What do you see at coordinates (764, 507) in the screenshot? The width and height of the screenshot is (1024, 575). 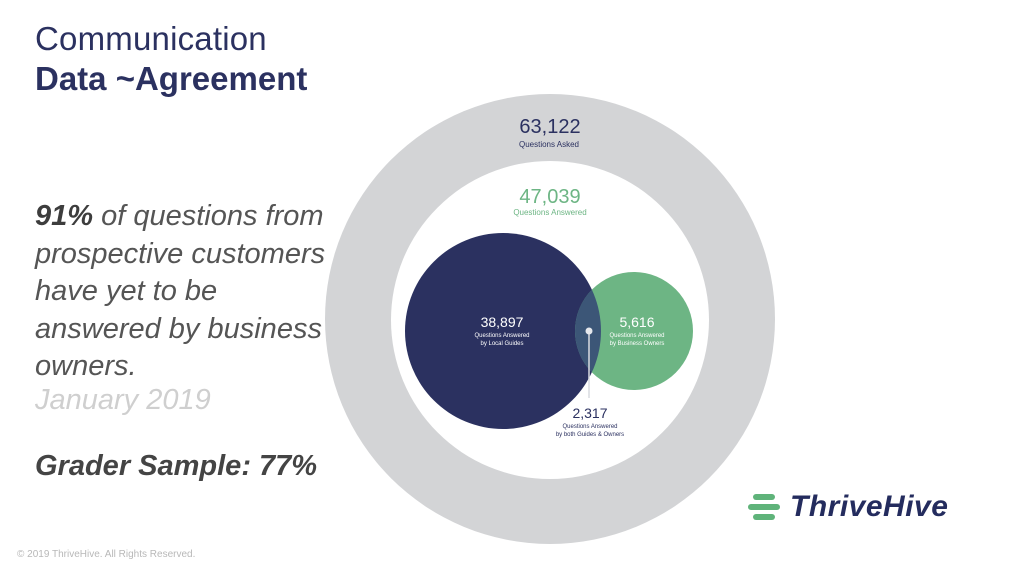 I see `hive-stack-icon` at bounding box center [764, 507].